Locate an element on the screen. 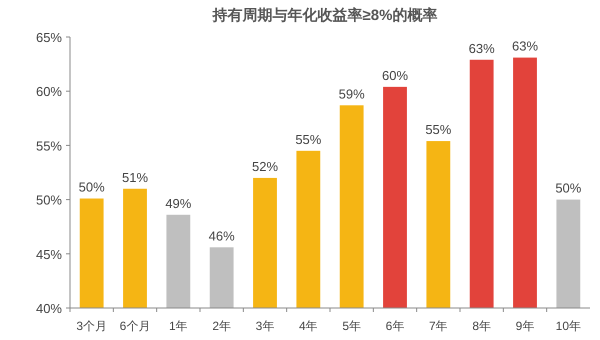  y-tick-label: 65% is located at coordinates (49, 37).